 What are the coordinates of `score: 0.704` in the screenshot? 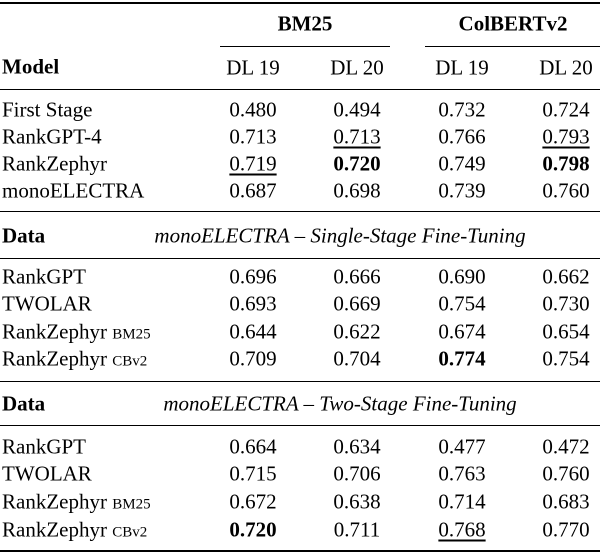 It's located at (357, 358).